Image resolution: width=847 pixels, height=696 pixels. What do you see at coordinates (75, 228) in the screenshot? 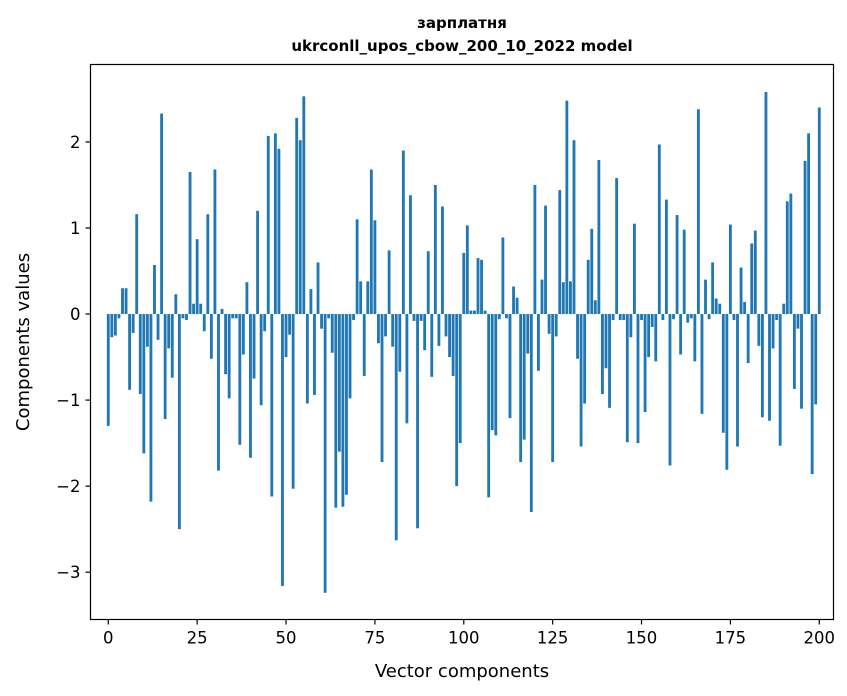
I see `y-tick-label: 1` at bounding box center [75, 228].